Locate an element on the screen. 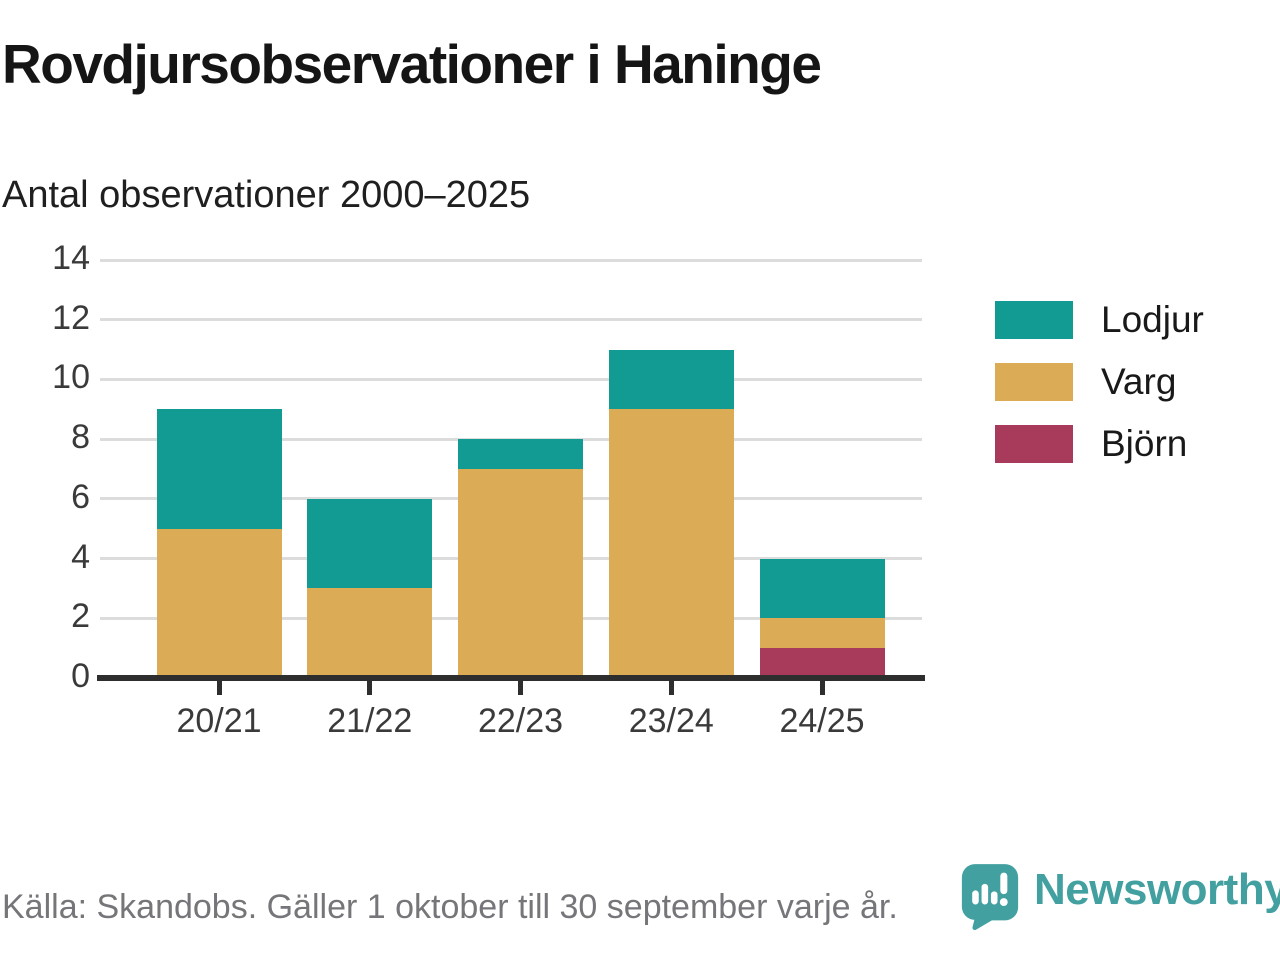 Image resolution: width=1280 pixels, height=960 pixels. bar-segment-björn-24-25 is located at coordinates (822, 663).